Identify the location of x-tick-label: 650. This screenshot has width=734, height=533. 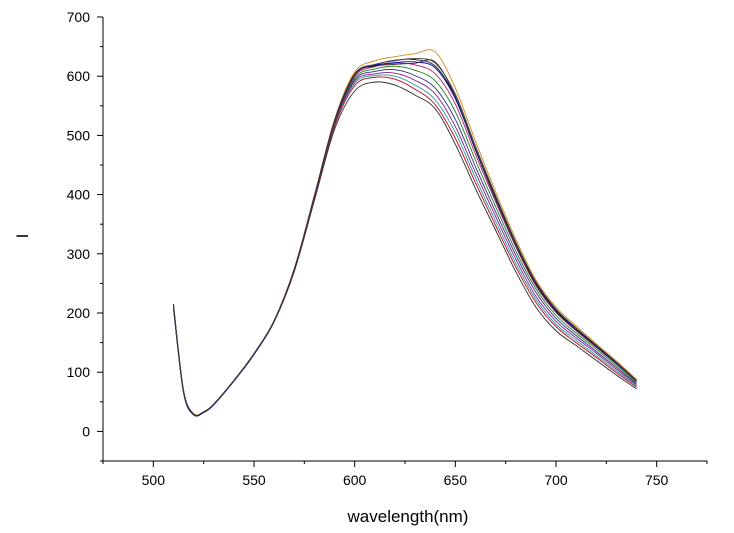
(456, 480).